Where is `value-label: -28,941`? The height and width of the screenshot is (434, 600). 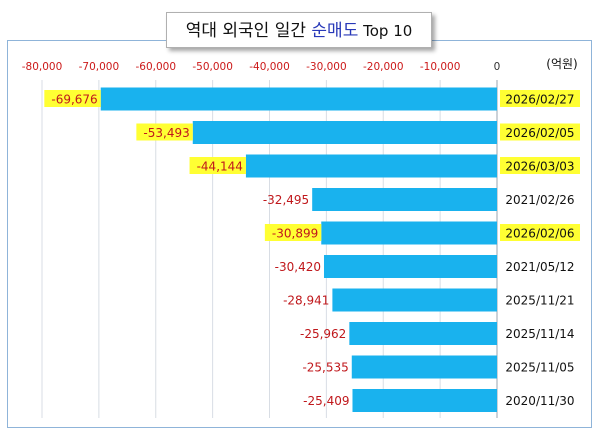
value-label: -28,941 is located at coordinates (306, 301).